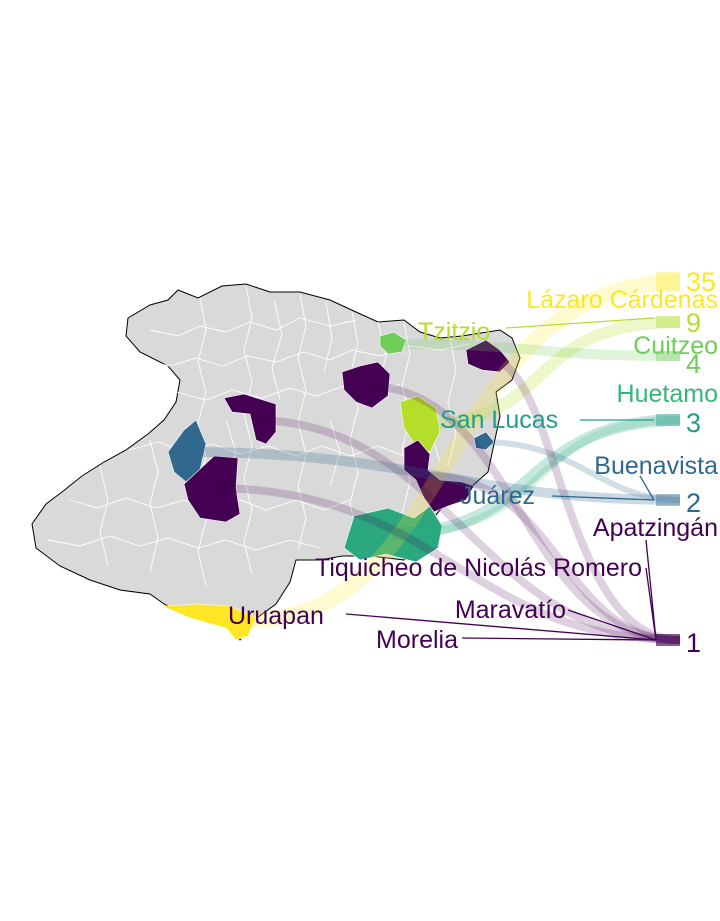  What do you see at coordinates (693, 323) in the screenshot?
I see `count-label-9: 9` at bounding box center [693, 323].